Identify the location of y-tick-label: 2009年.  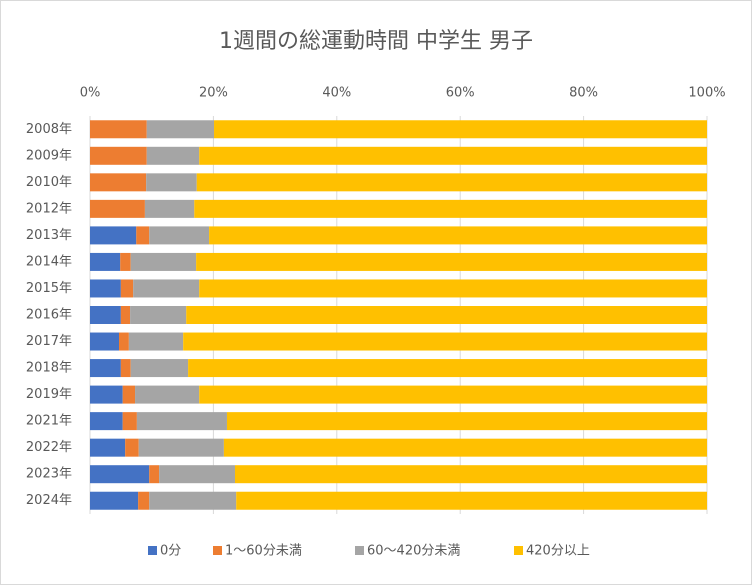
(49, 155).